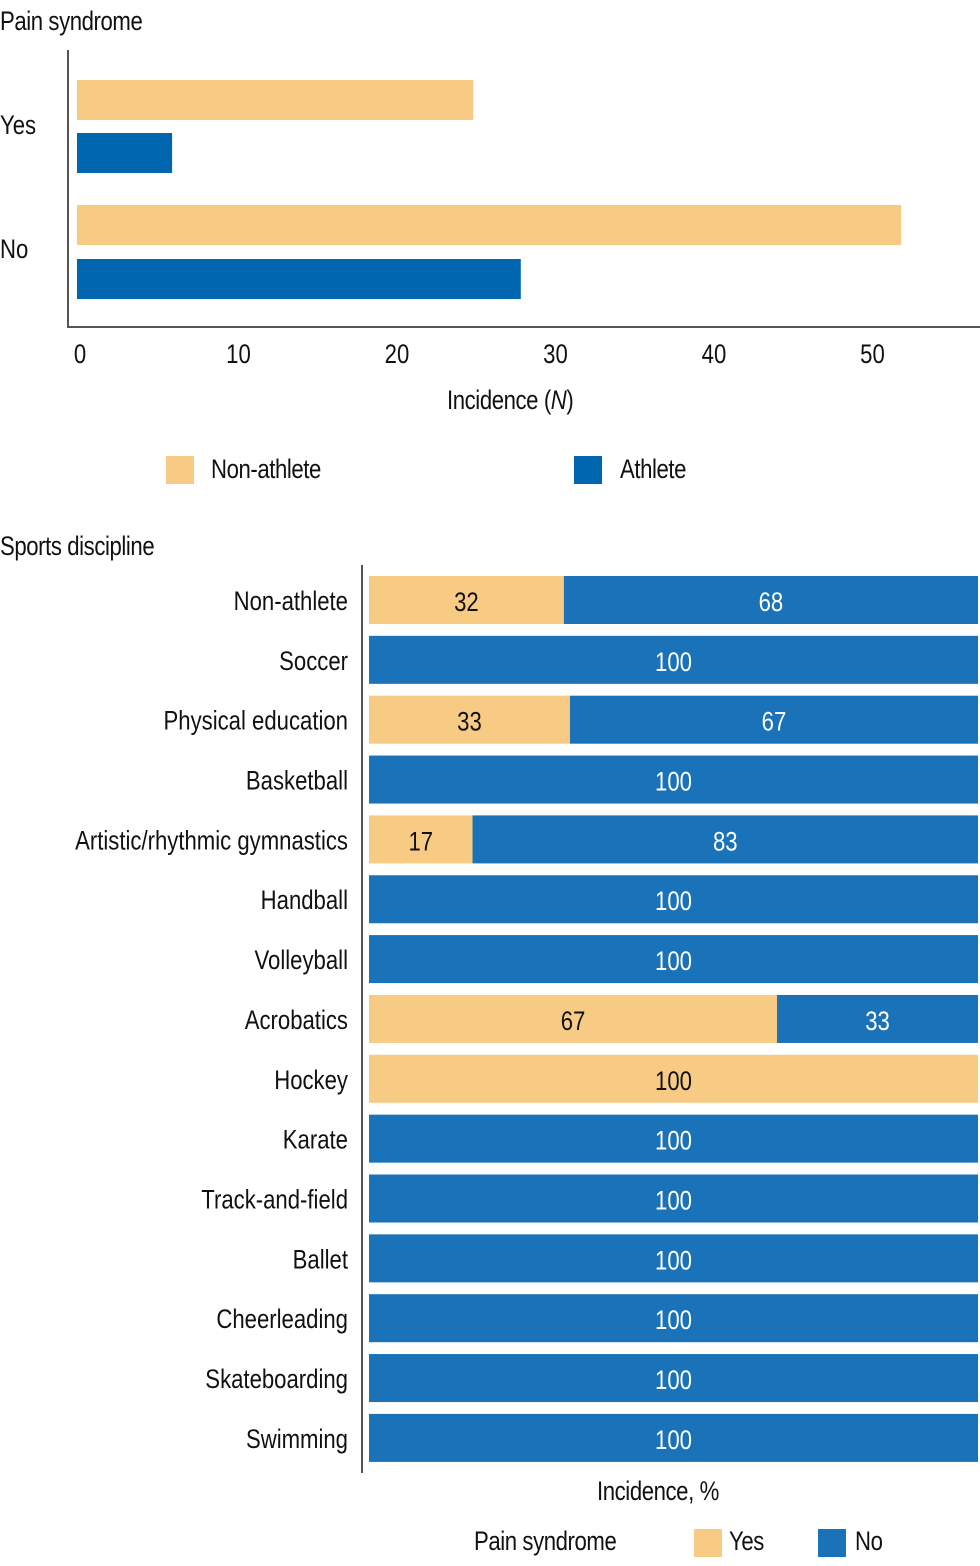 This screenshot has height=1566, width=980. I want to click on bar-segment-track-and-field-no, so click(673, 1198).